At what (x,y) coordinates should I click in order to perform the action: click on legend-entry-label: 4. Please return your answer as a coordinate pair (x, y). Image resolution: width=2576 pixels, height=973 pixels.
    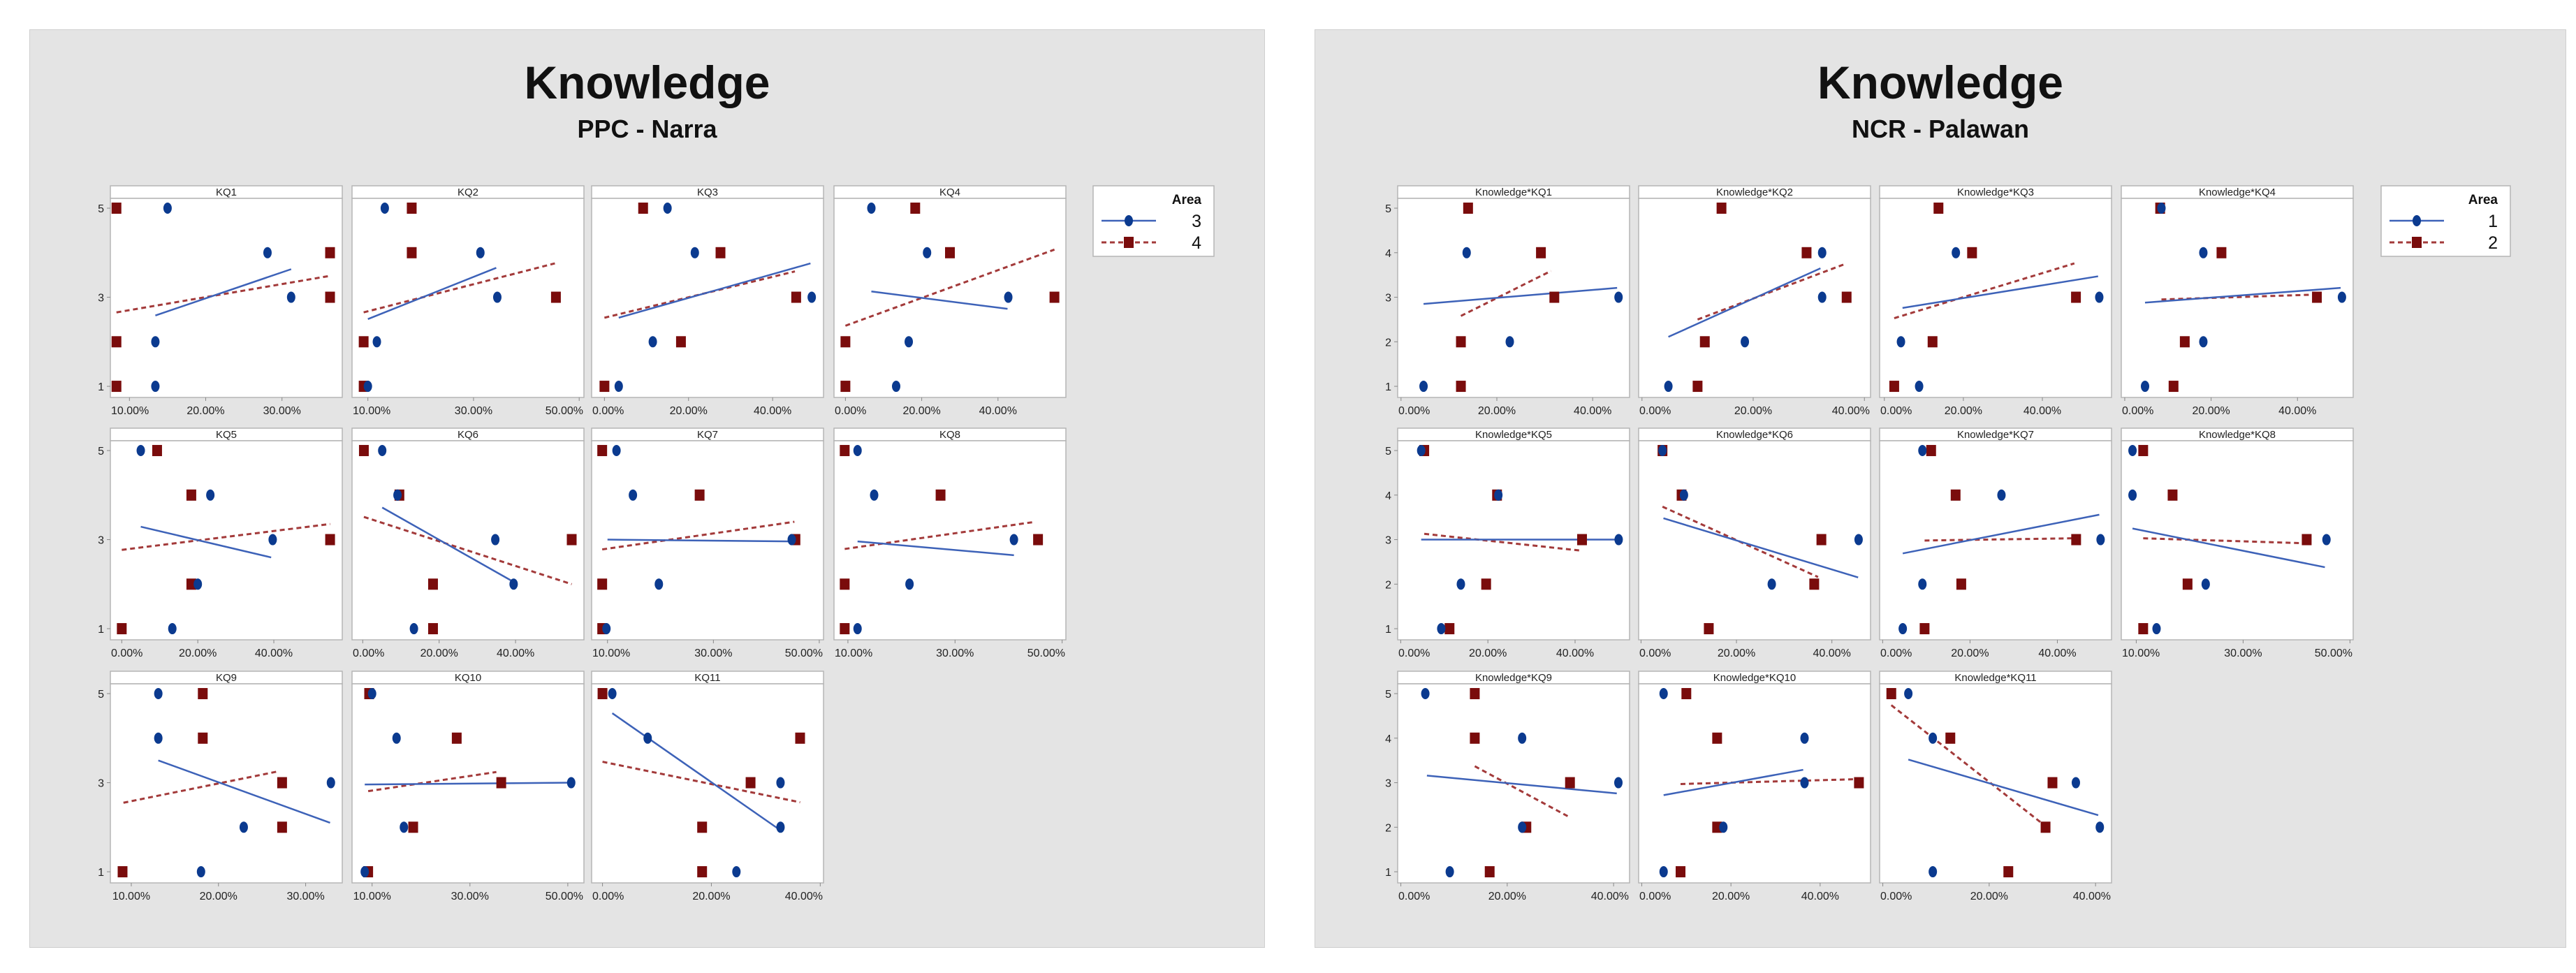
    Looking at the image, I should click on (1196, 243).